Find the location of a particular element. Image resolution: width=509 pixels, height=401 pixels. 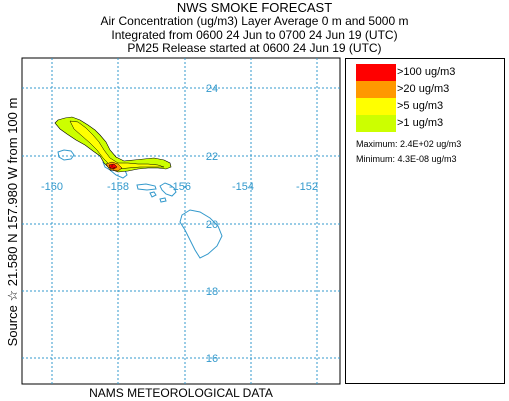

legend-label: >100 ug/m3 is located at coordinates (426, 72).